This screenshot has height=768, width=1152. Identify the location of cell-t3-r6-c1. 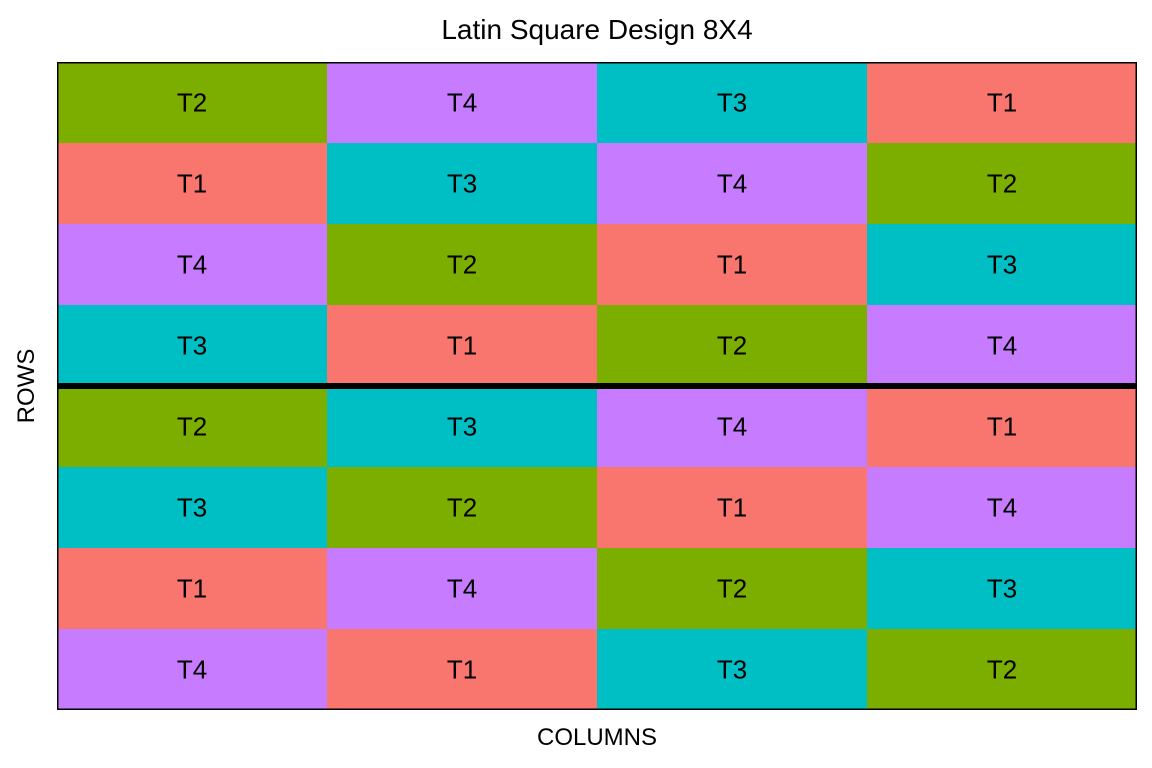
(192, 508).